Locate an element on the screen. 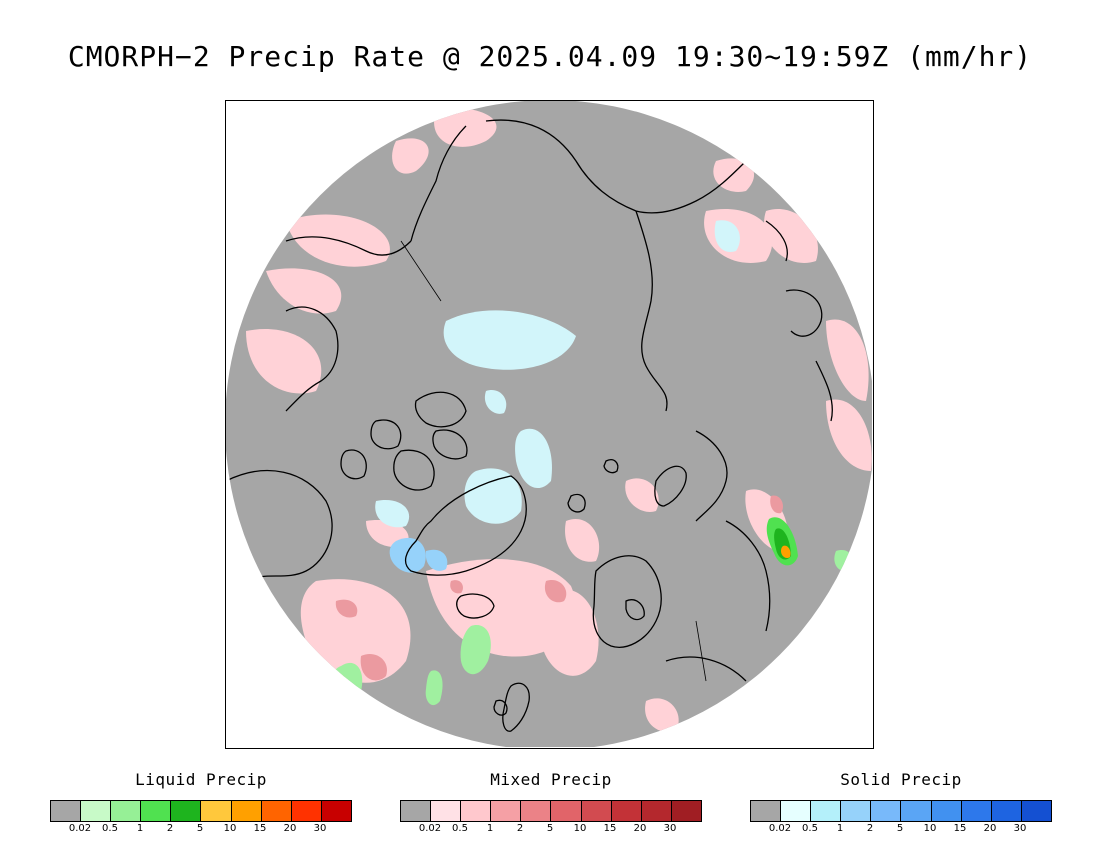 The image size is (1100, 850). solid-precip-cores is located at coordinates (418, 555).